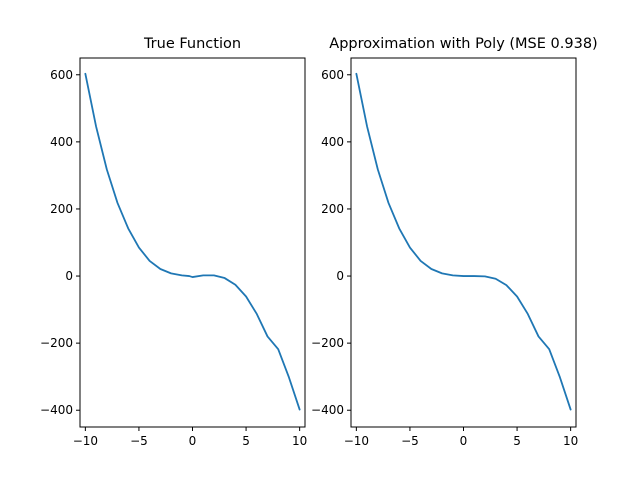  Describe the element at coordinates (192, 44) in the screenshot. I see `chart-title: True Function` at that location.